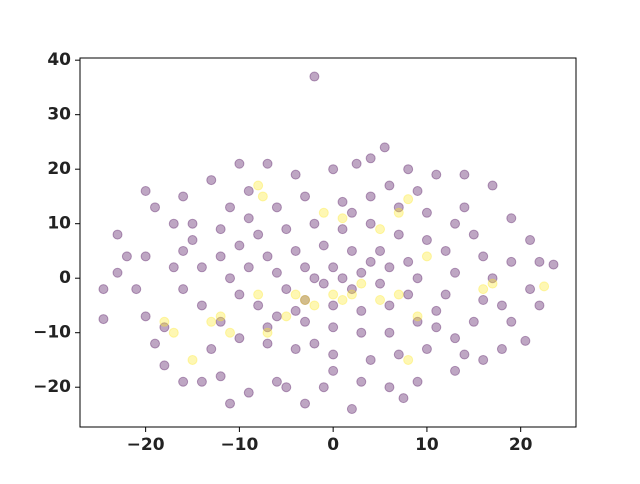  Describe the element at coordinates (59, 60) in the screenshot. I see `y-tick-label: 40` at that location.